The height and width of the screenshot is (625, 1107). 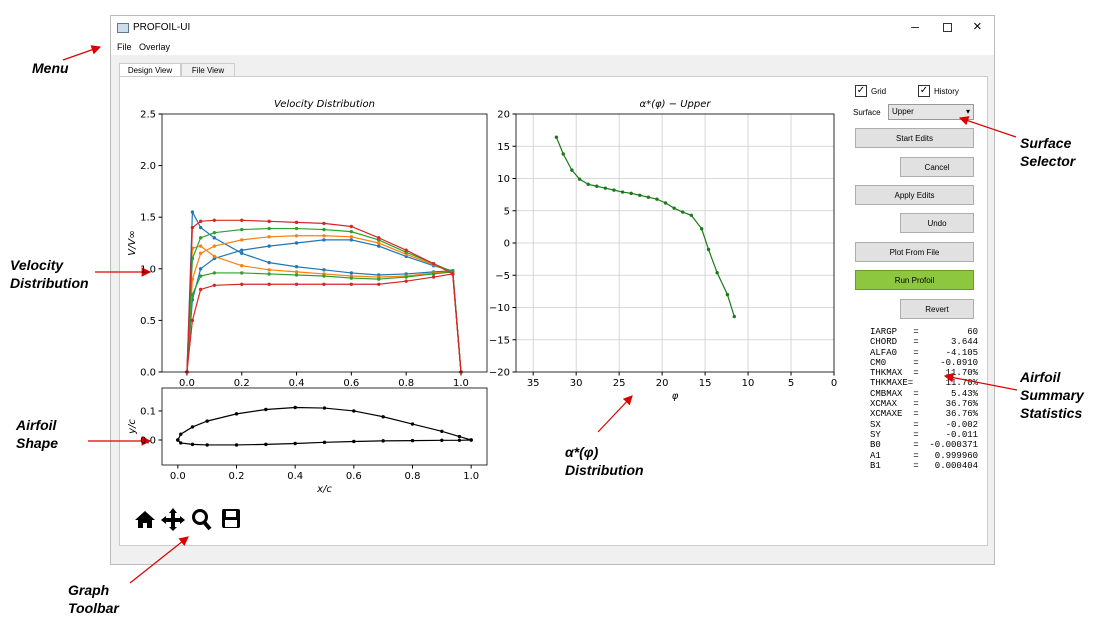 What do you see at coordinates (870, 91) in the screenshot?
I see `checkbox: ✓ Grid` at bounding box center [870, 91].